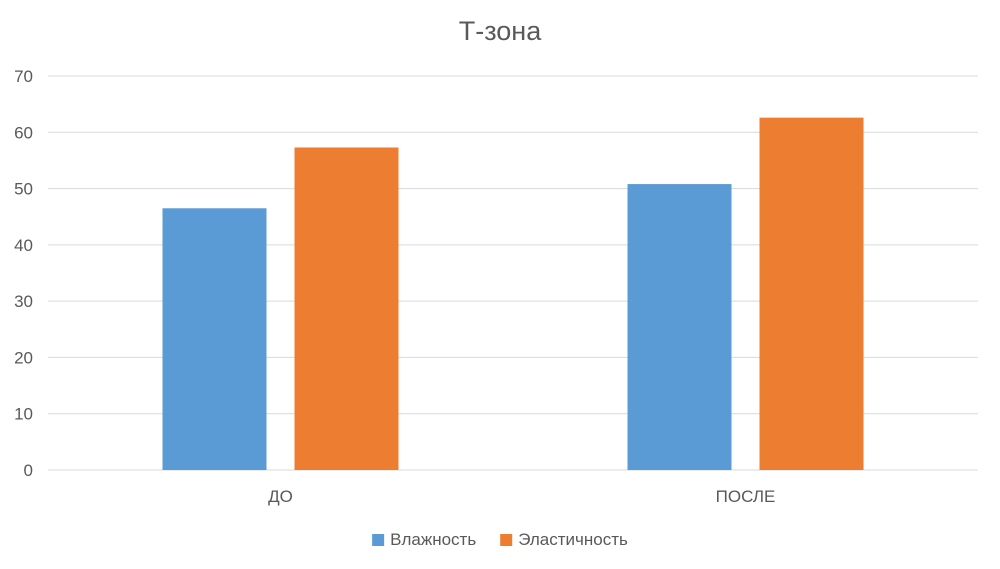  Describe the element at coordinates (23, 76) in the screenshot. I see `y-tick-label: 70` at that location.